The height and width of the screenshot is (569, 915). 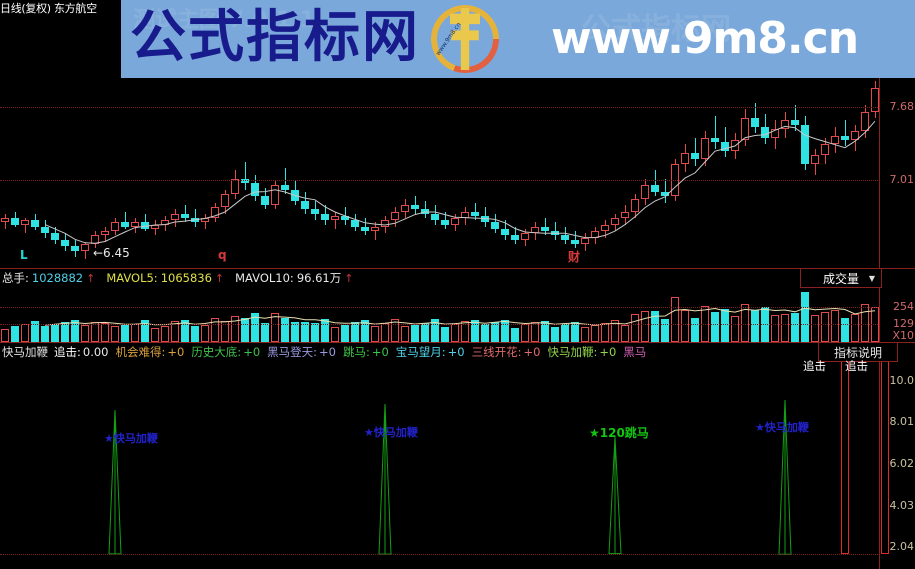 I want to click on price-axis-line, so click(x=879, y=173).